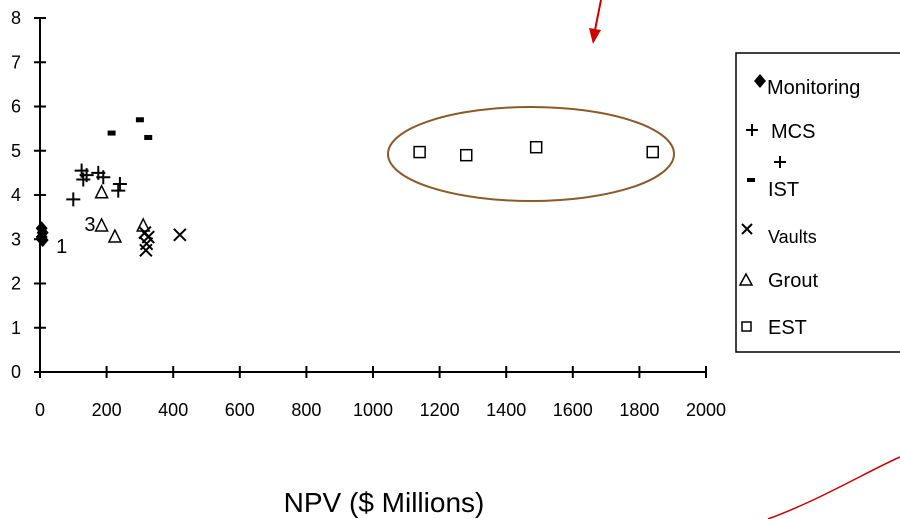 This screenshot has height=519, width=900. I want to click on y-tick-label: 6, so click(16, 107).